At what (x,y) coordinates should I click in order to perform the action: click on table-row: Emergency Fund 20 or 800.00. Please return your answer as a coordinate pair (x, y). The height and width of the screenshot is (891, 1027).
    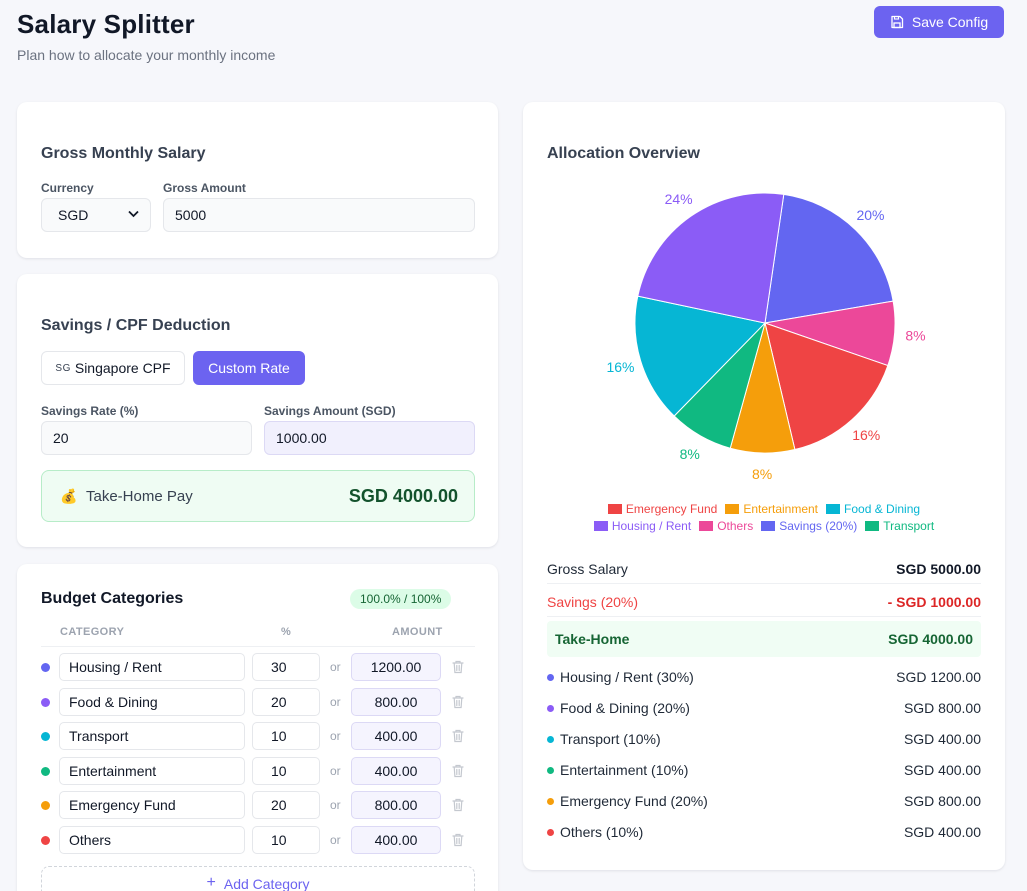
    Looking at the image, I should click on (258, 805).